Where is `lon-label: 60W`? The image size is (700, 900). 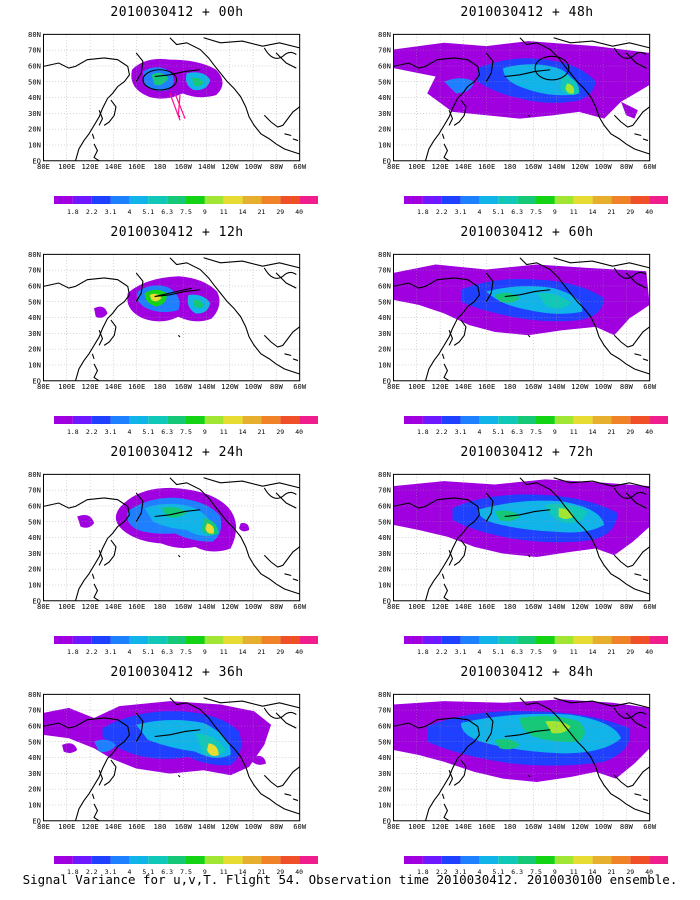 lon-label: 60W is located at coordinates (300, 826).